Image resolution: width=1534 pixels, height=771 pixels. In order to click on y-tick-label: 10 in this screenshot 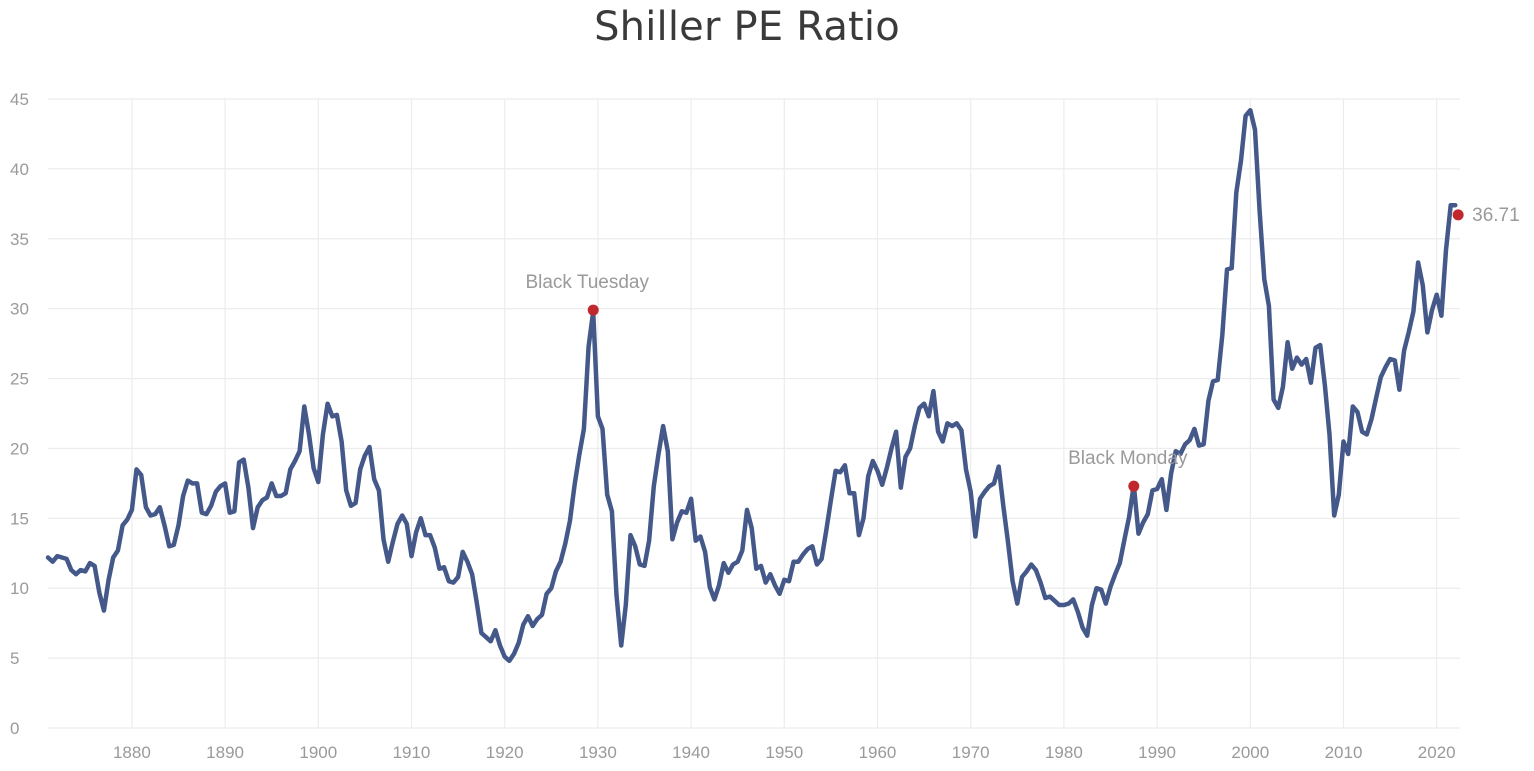, I will do `click(19, 588)`.